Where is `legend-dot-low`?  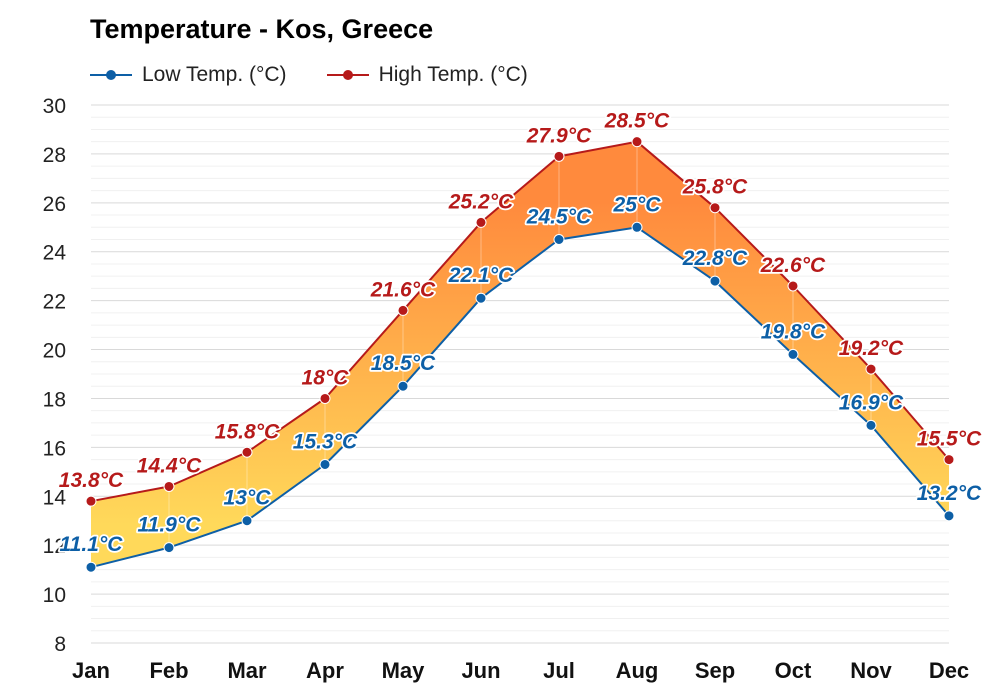 legend-dot-low is located at coordinates (111, 75).